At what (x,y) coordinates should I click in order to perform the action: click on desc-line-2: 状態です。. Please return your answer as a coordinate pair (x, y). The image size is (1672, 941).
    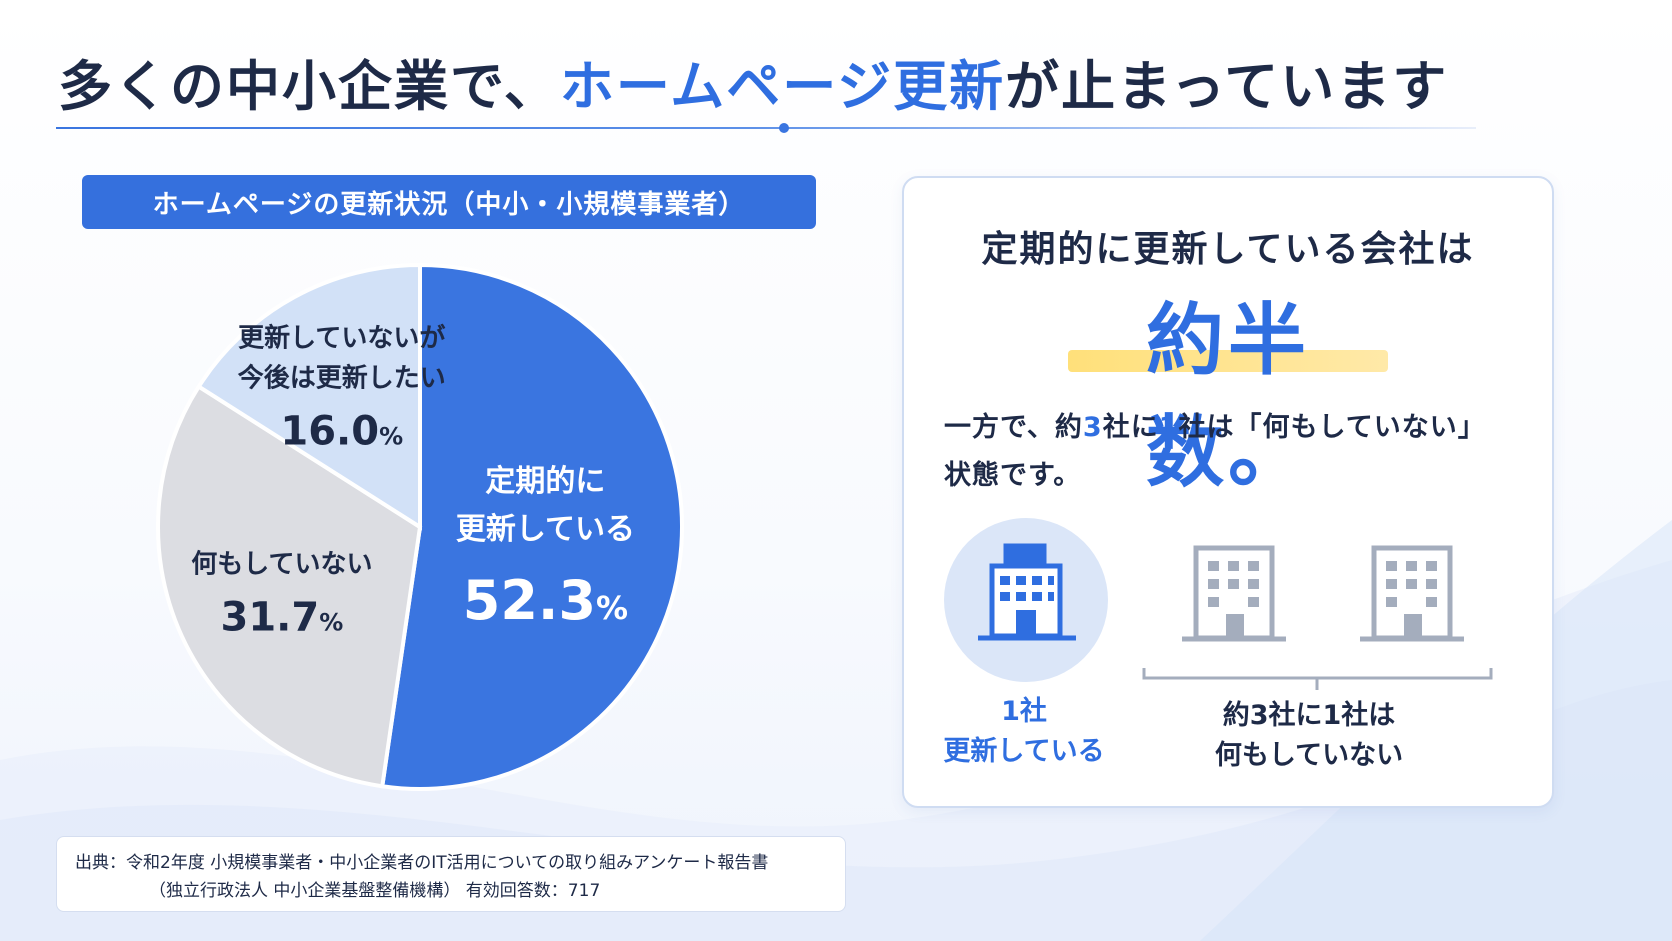
    Looking at the image, I should click on (1013, 475).